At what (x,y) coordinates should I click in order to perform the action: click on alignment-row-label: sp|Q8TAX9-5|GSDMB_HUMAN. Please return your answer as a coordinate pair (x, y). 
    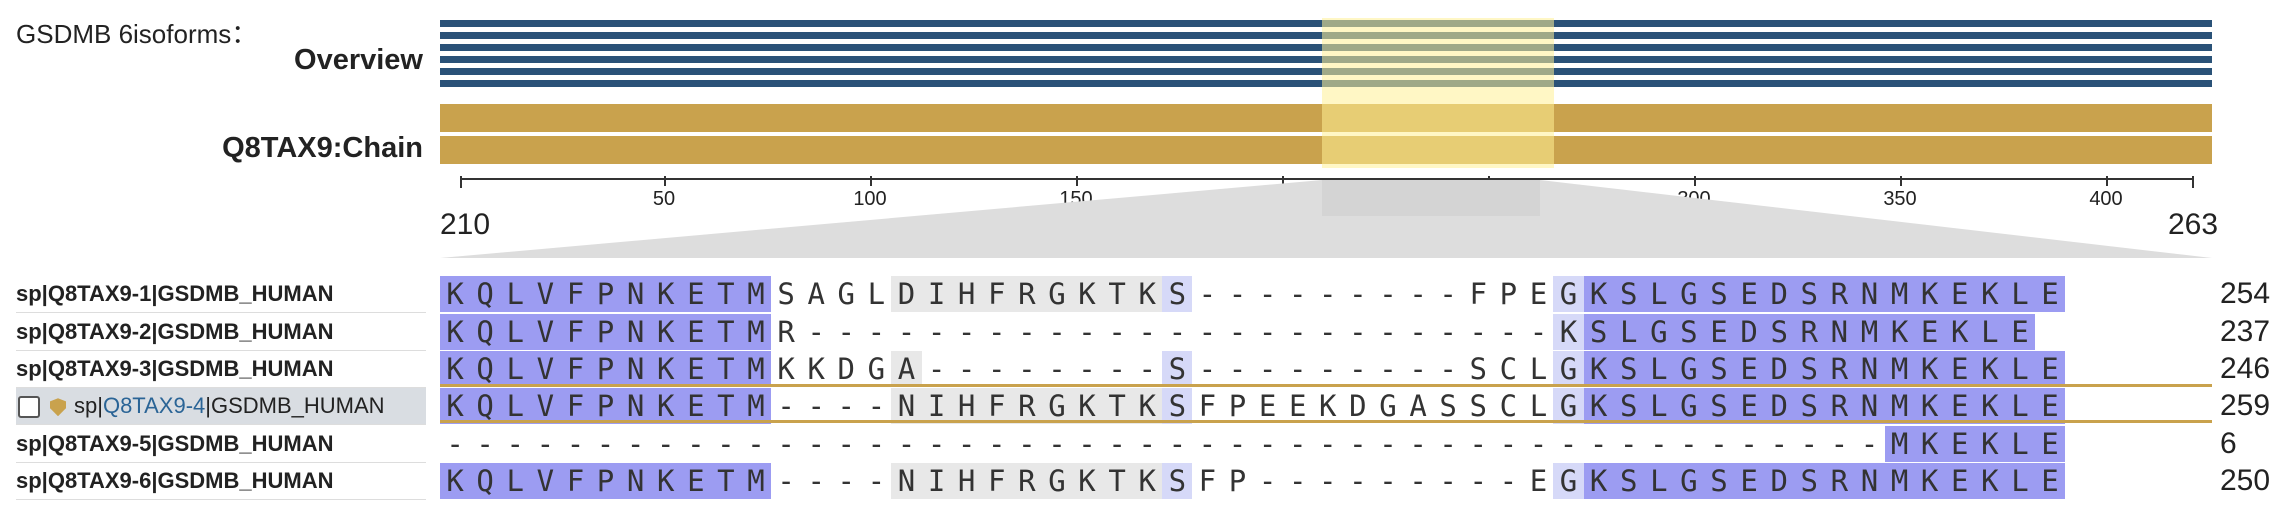
    Looking at the image, I should click on (221, 444).